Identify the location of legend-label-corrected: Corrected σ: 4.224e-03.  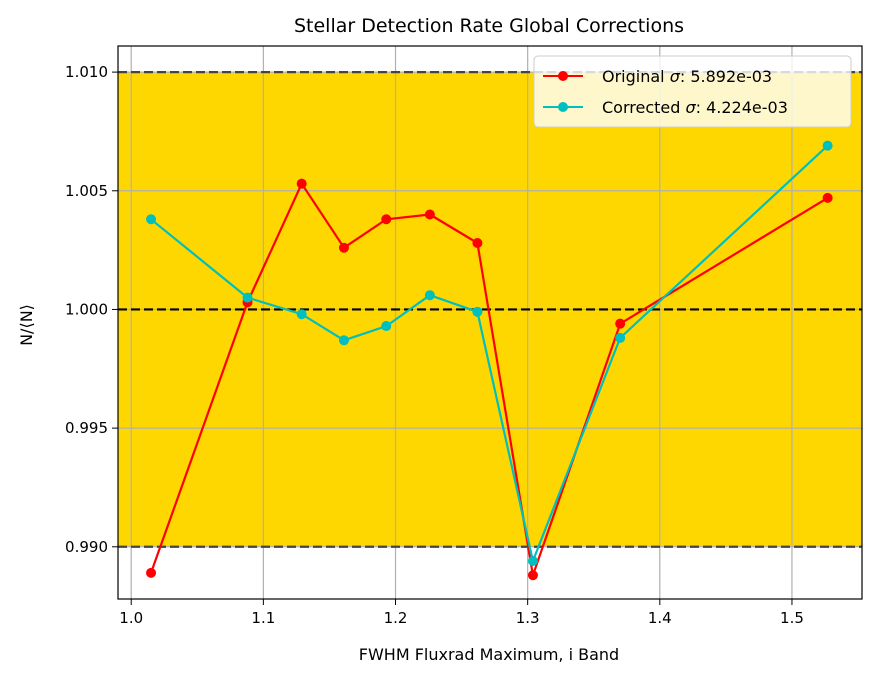
(695, 107).